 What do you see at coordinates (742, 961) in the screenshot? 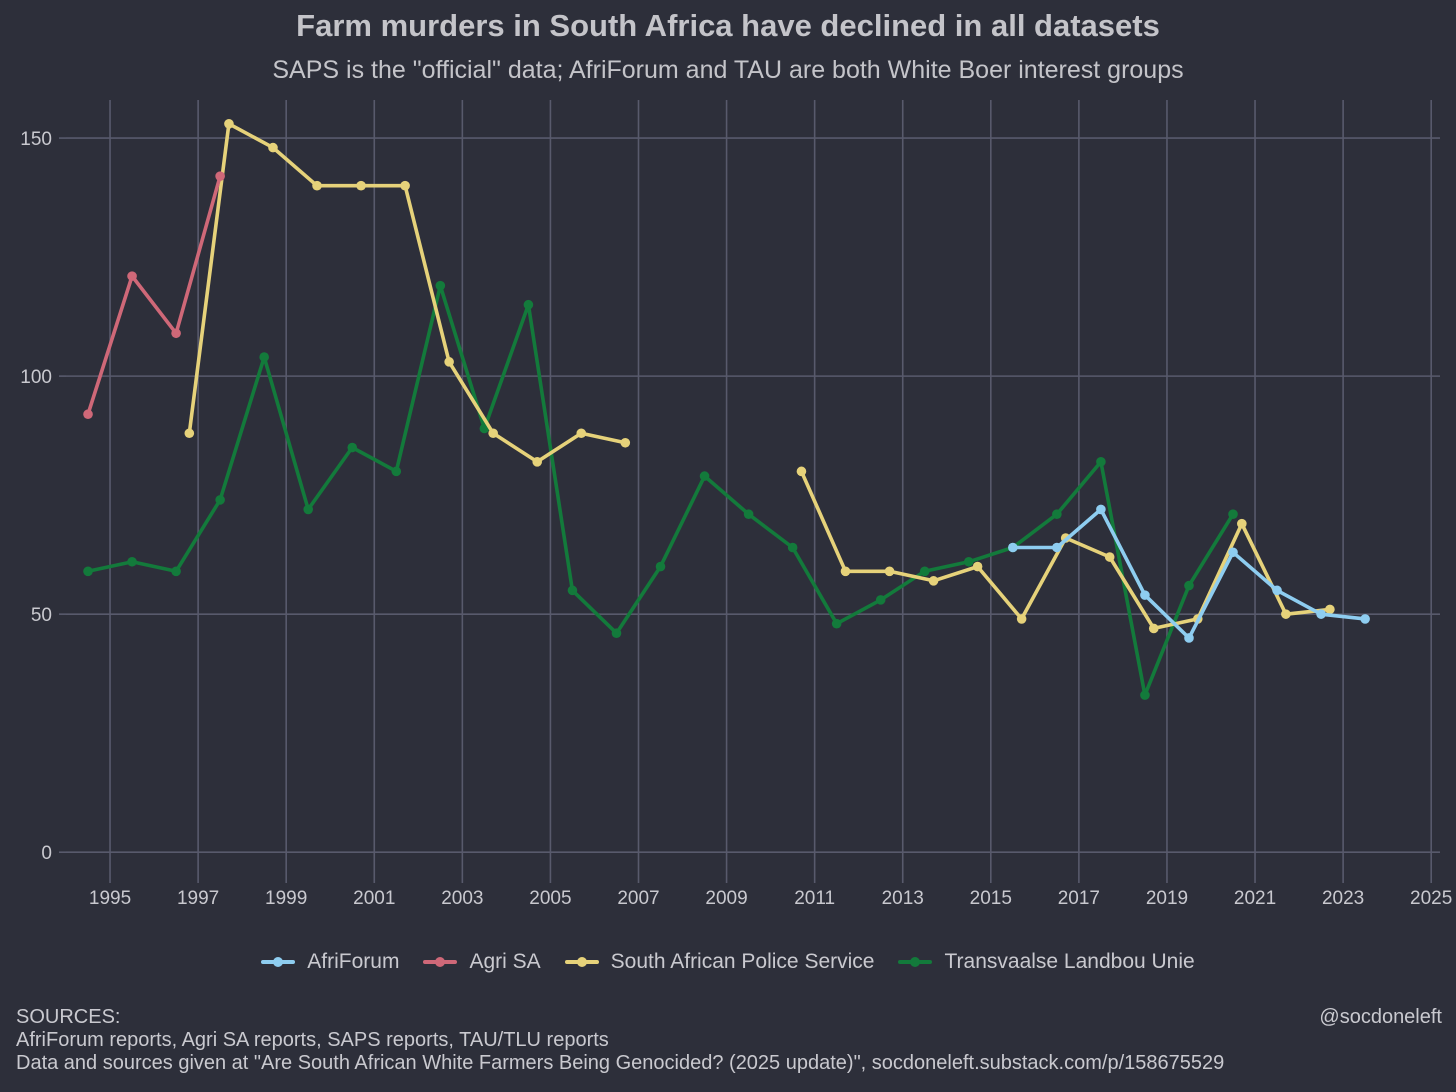
I see `legend-label: South African Police Service` at bounding box center [742, 961].